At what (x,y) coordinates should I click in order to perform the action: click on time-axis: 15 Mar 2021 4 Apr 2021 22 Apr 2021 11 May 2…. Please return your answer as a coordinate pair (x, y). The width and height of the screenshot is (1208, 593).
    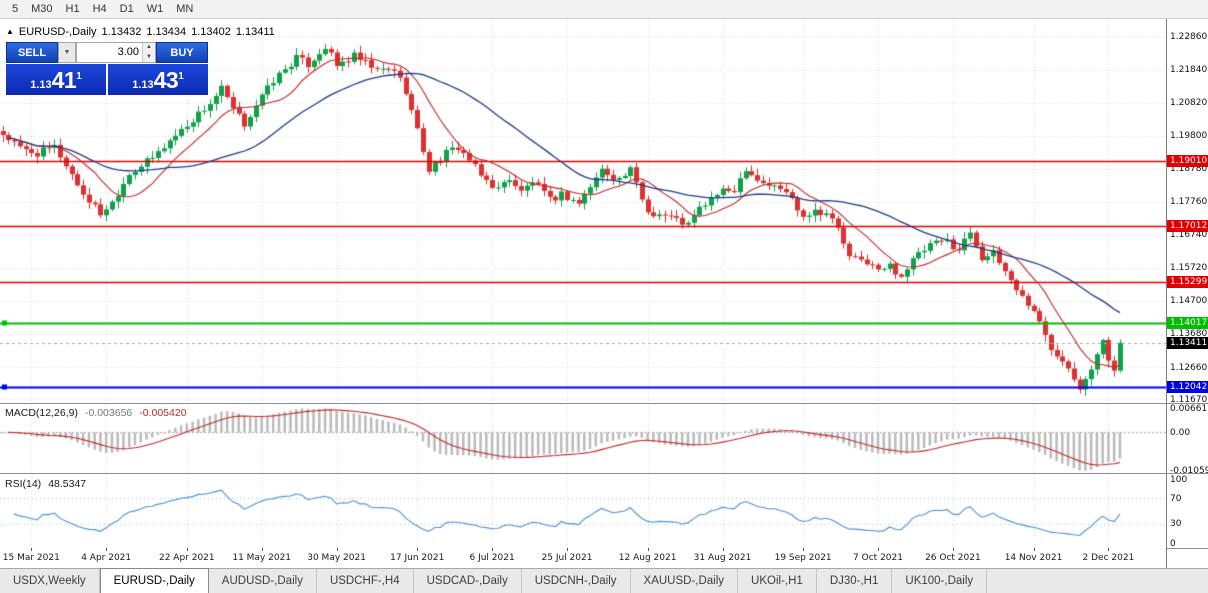
    Looking at the image, I should click on (583, 558).